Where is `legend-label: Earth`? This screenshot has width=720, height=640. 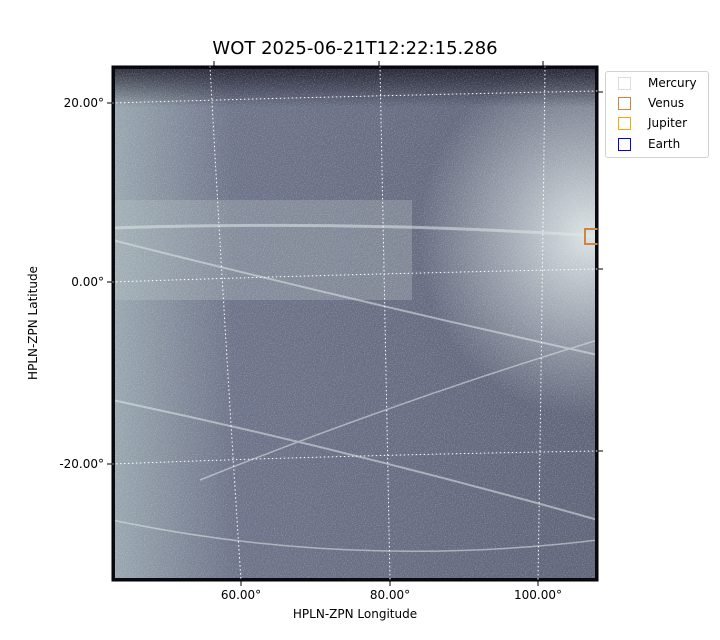
legend-label: Earth is located at coordinates (664, 144).